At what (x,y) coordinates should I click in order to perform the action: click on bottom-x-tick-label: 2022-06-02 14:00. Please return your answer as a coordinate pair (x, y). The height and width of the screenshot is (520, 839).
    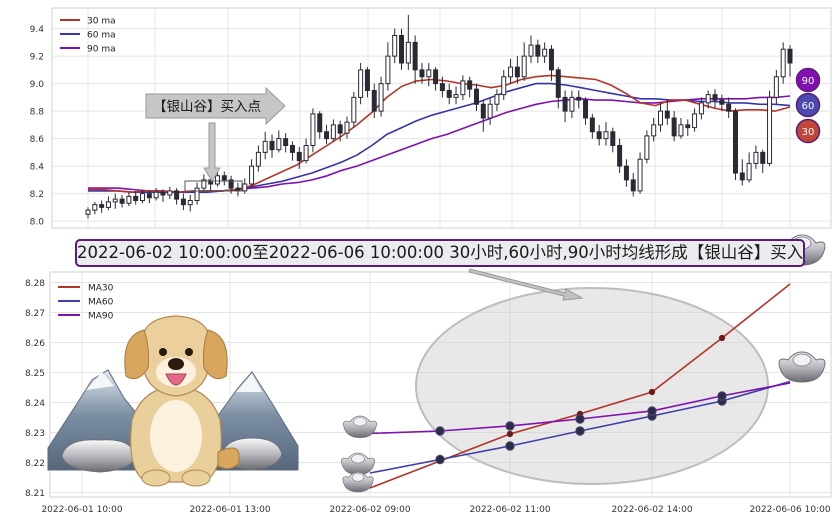
    Looking at the image, I should click on (651, 510).